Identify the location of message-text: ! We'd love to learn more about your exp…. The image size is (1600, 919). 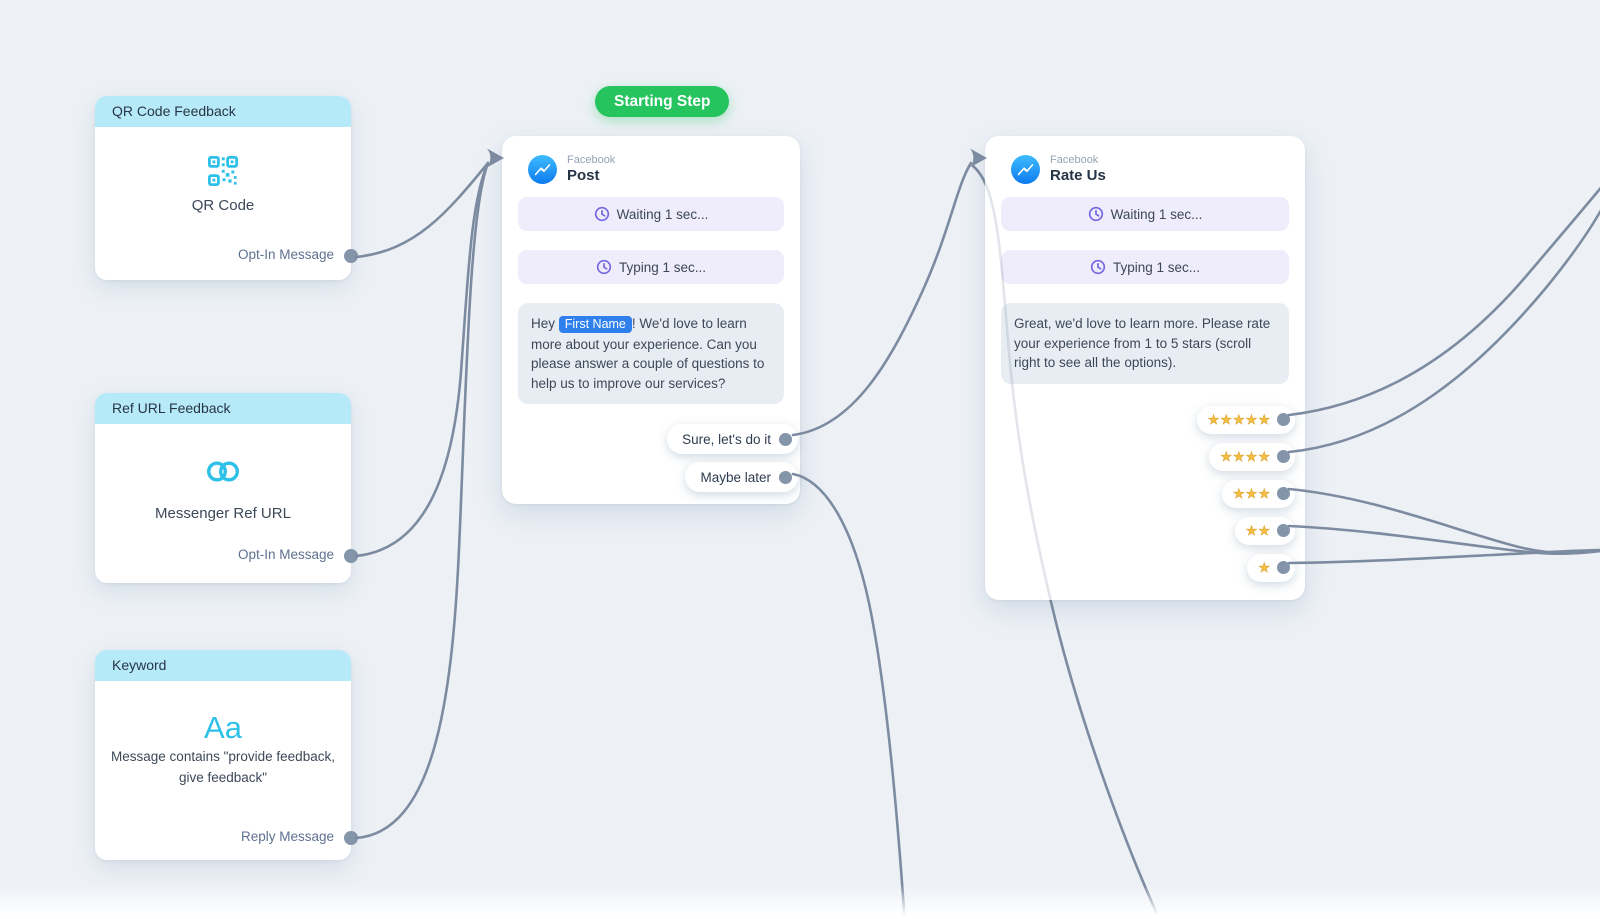
(648, 353).